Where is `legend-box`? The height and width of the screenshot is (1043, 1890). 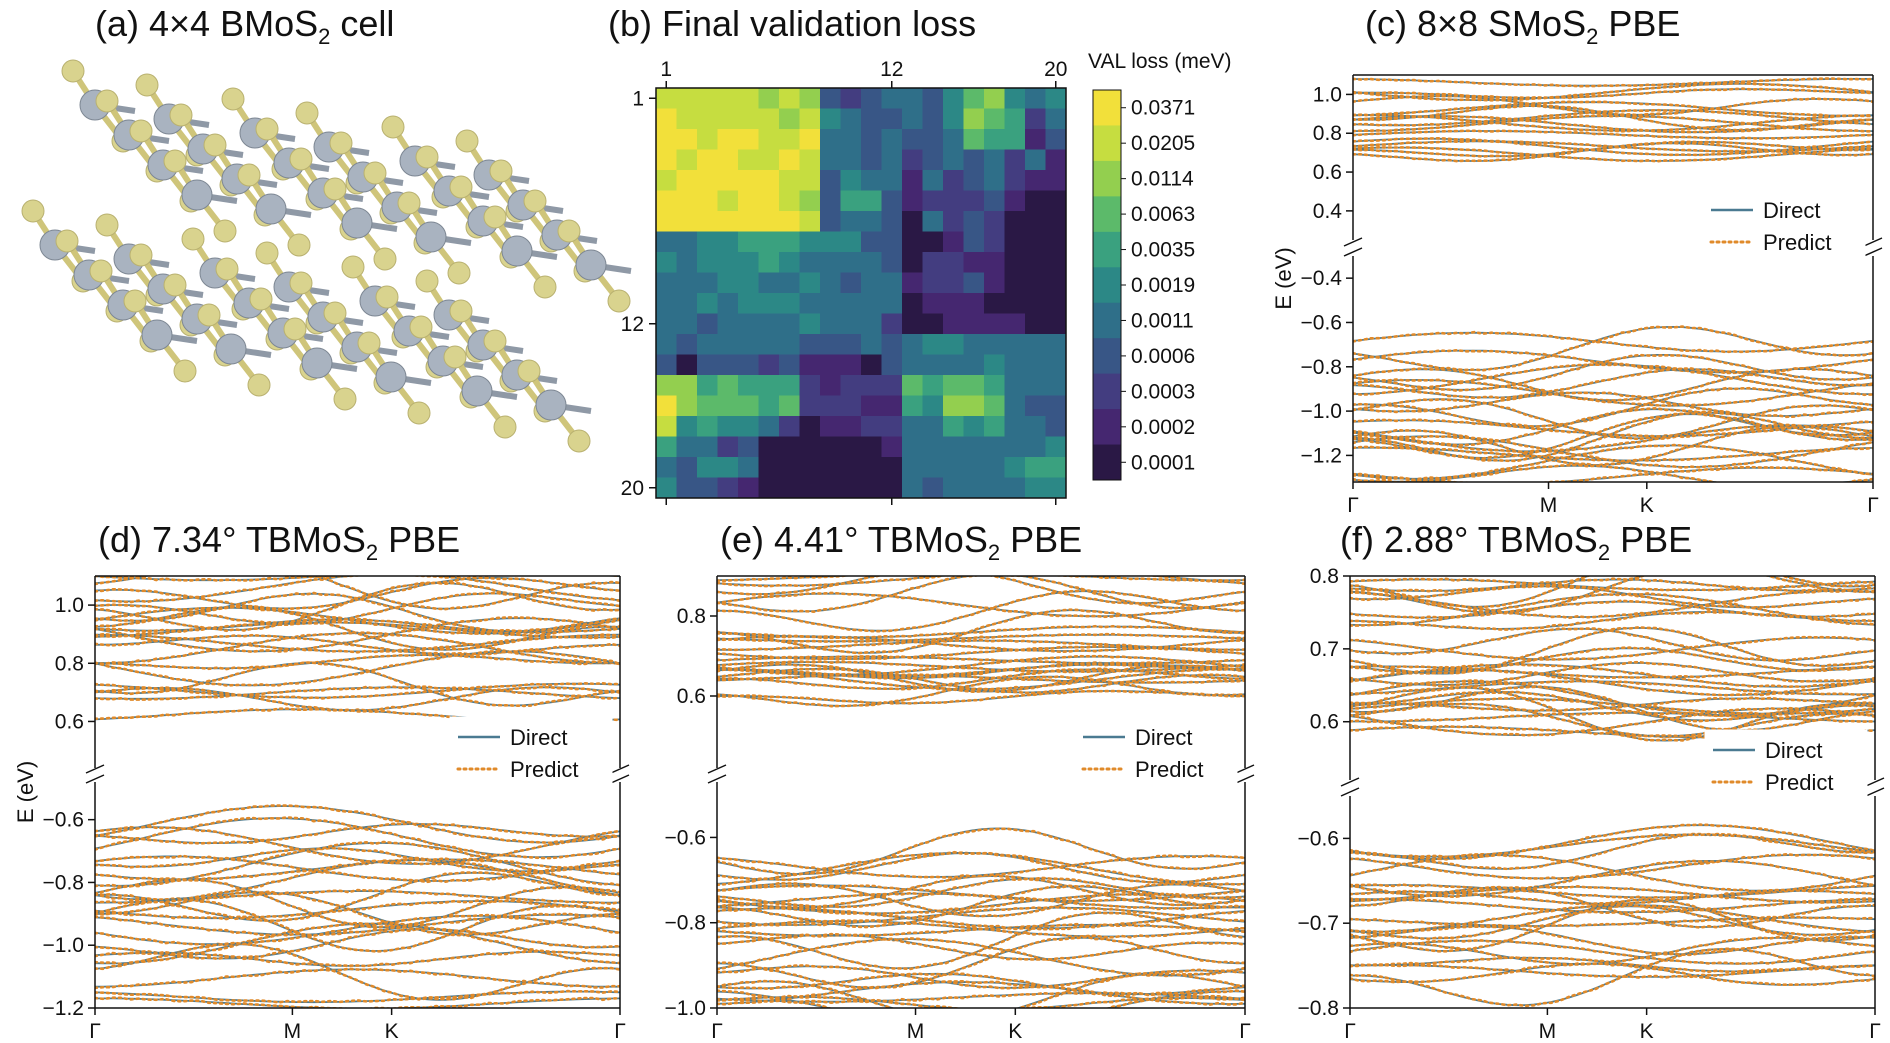
legend-box is located at coordinates (1784, 224).